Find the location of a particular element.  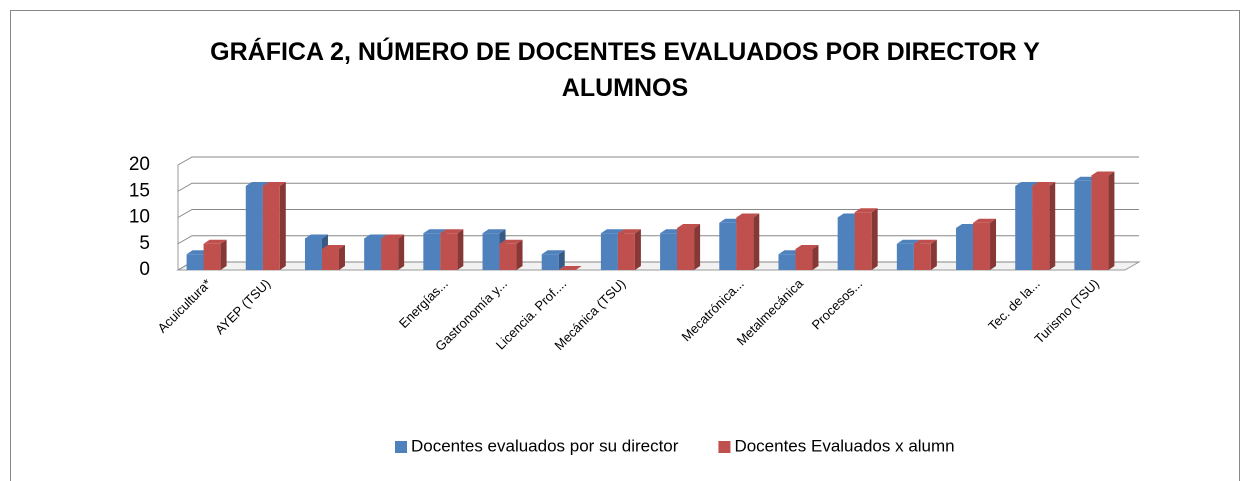

x-tick-label: Acuicultura* is located at coordinates (184, 306).